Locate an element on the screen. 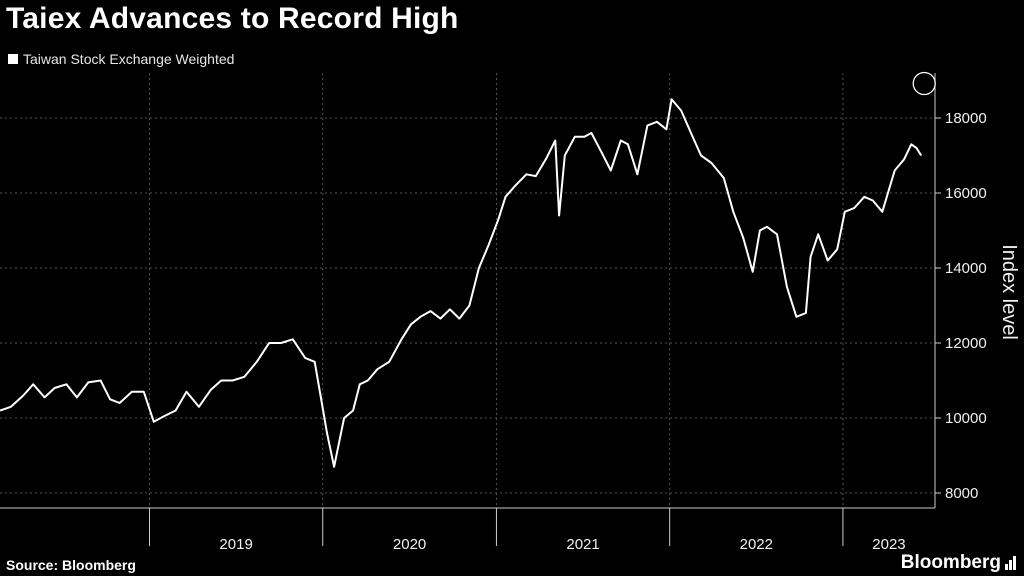 This screenshot has height=576, width=1024. x-tick-label: 2022 is located at coordinates (756, 544).